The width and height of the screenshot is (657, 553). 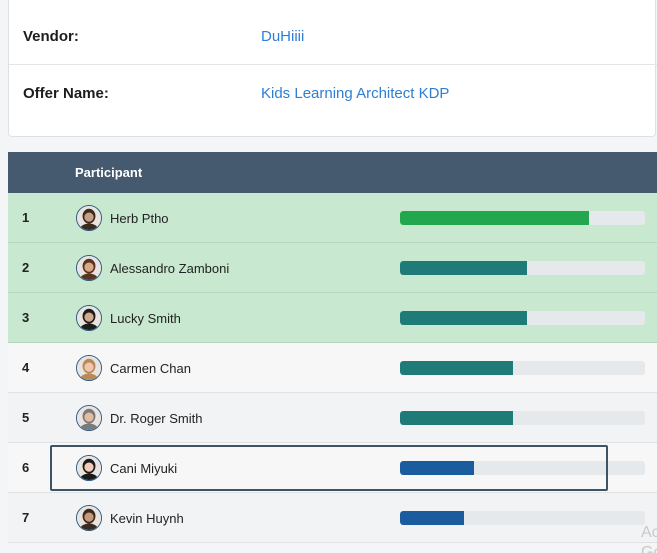 What do you see at coordinates (332, 172) in the screenshot?
I see `table-header: Participant` at bounding box center [332, 172].